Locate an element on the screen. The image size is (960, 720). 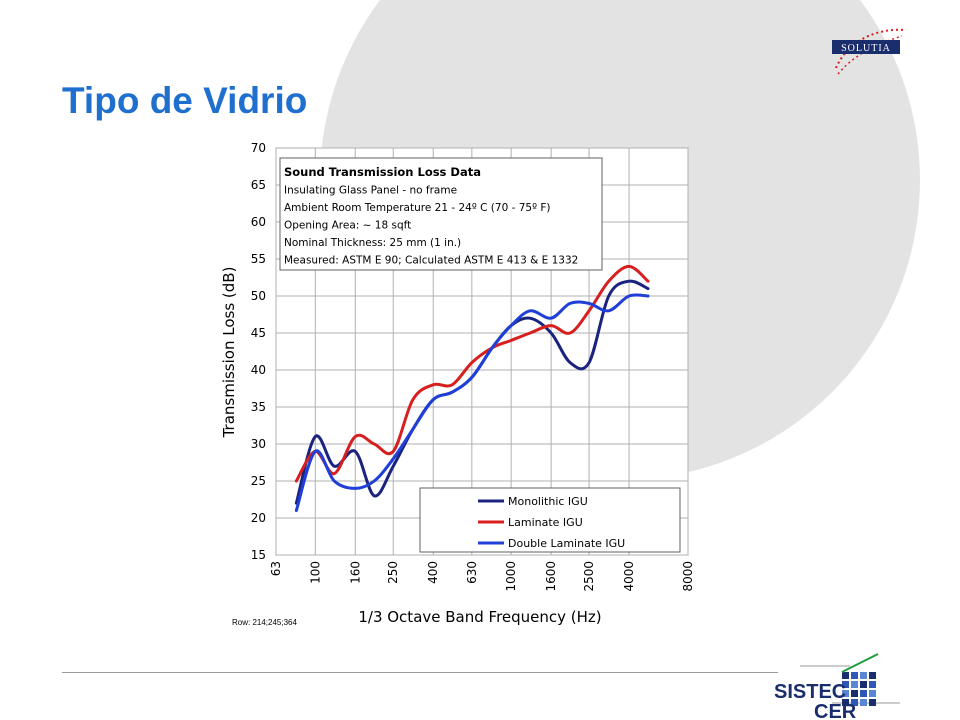
x-tick-label: 160 is located at coordinates (355, 572).